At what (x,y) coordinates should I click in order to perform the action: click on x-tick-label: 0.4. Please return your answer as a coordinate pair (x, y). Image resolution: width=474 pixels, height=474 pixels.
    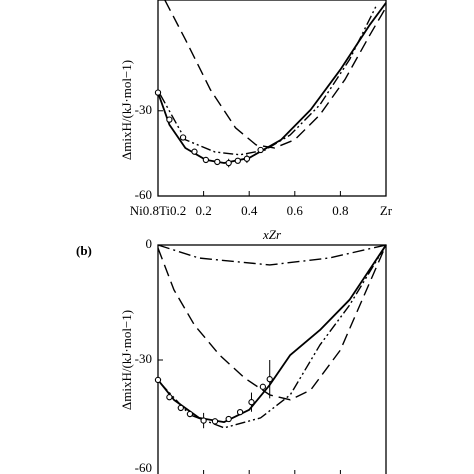
    Looking at the image, I should click on (249, 210).